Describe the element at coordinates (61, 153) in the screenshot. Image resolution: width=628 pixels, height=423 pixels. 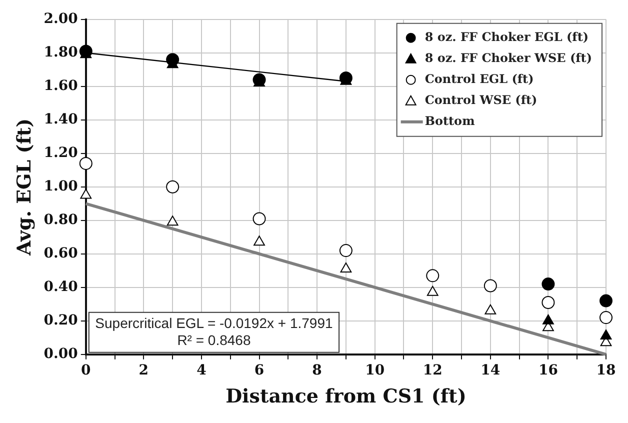
I see `y-tick-label: 1.20` at that location.